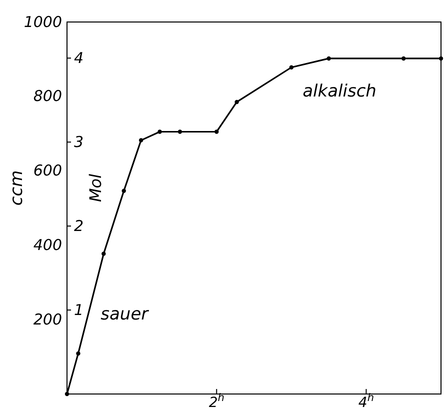 Image resolution: width=444 pixels, height=416 pixels. I want to click on y-tick-label: 800, so click(47, 96).